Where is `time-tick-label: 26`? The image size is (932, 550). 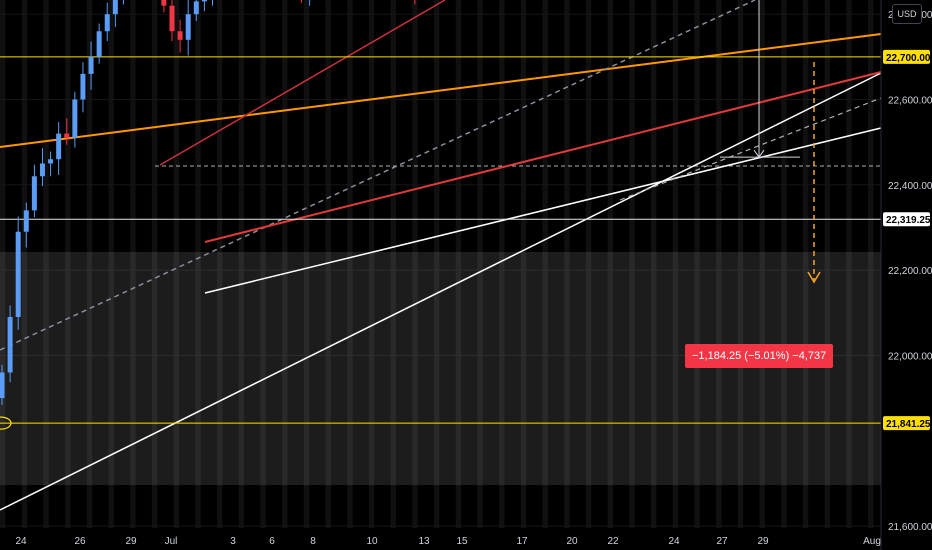
time-tick-label: 26 is located at coordinates (80, 541).